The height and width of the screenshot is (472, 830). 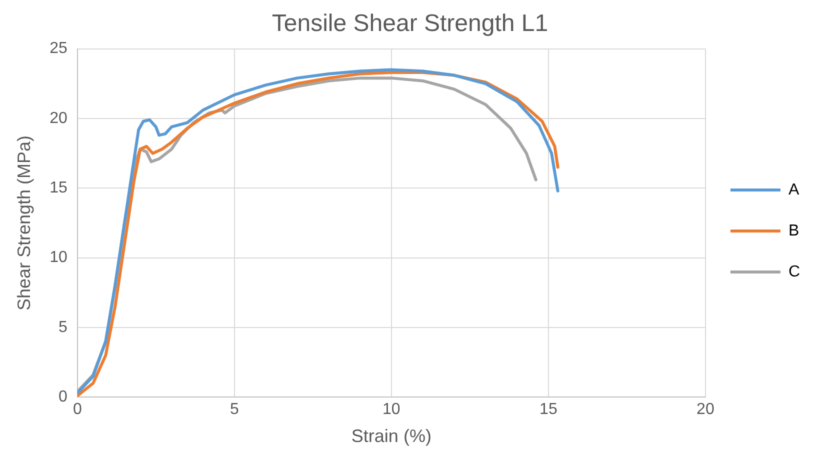 I want to click on y-tick-label: 15, so click(x=59, y=188).